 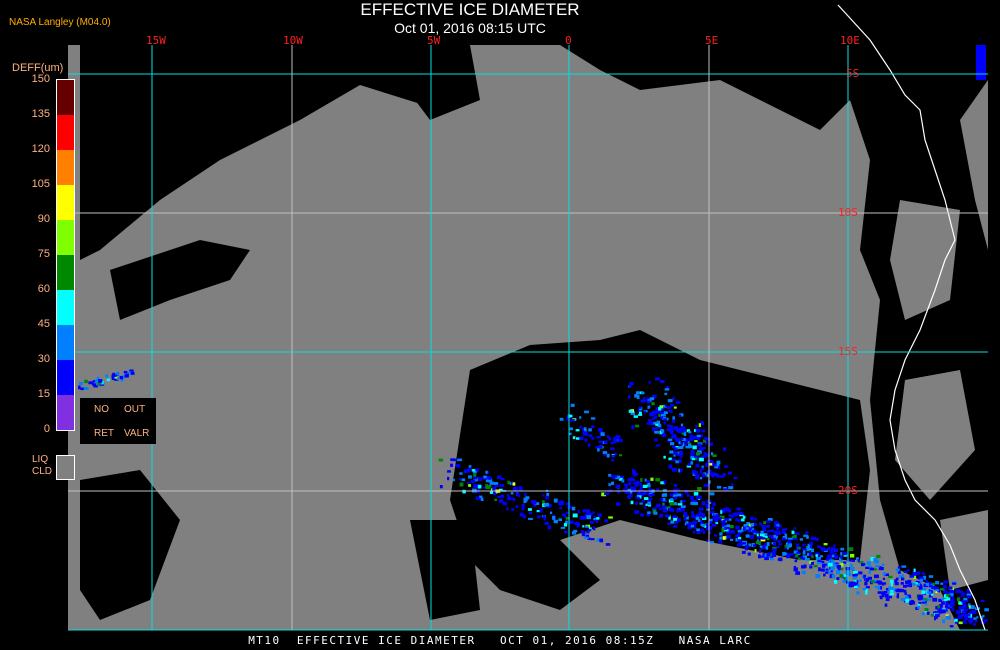 I want to click on lon-label: 5E, so click(x=712, y=40).